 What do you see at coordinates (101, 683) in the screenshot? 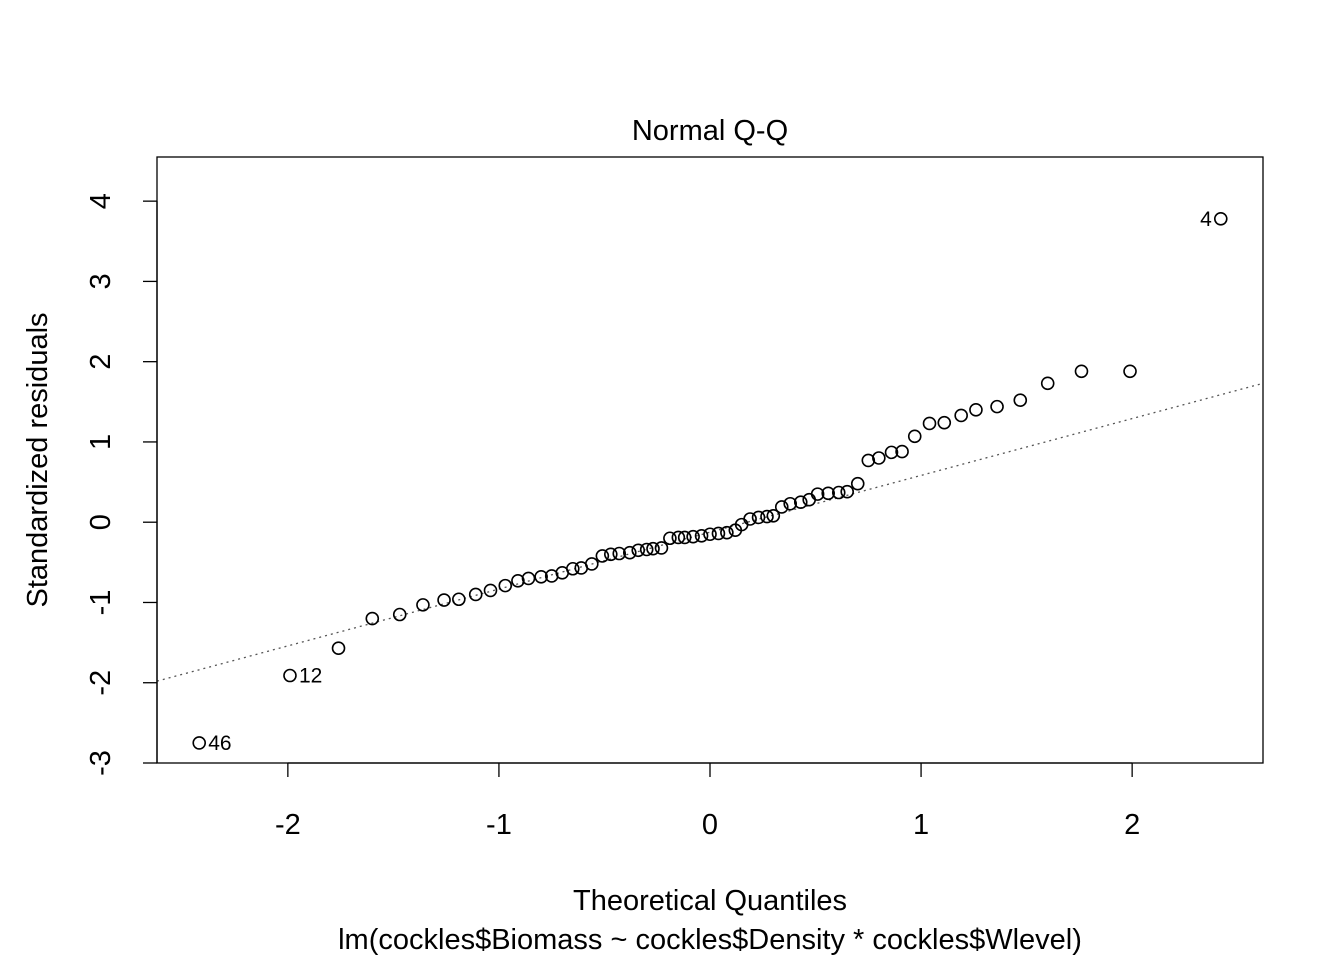
I see `y-tick-label--2: -2` at bounding box center [101, 683].